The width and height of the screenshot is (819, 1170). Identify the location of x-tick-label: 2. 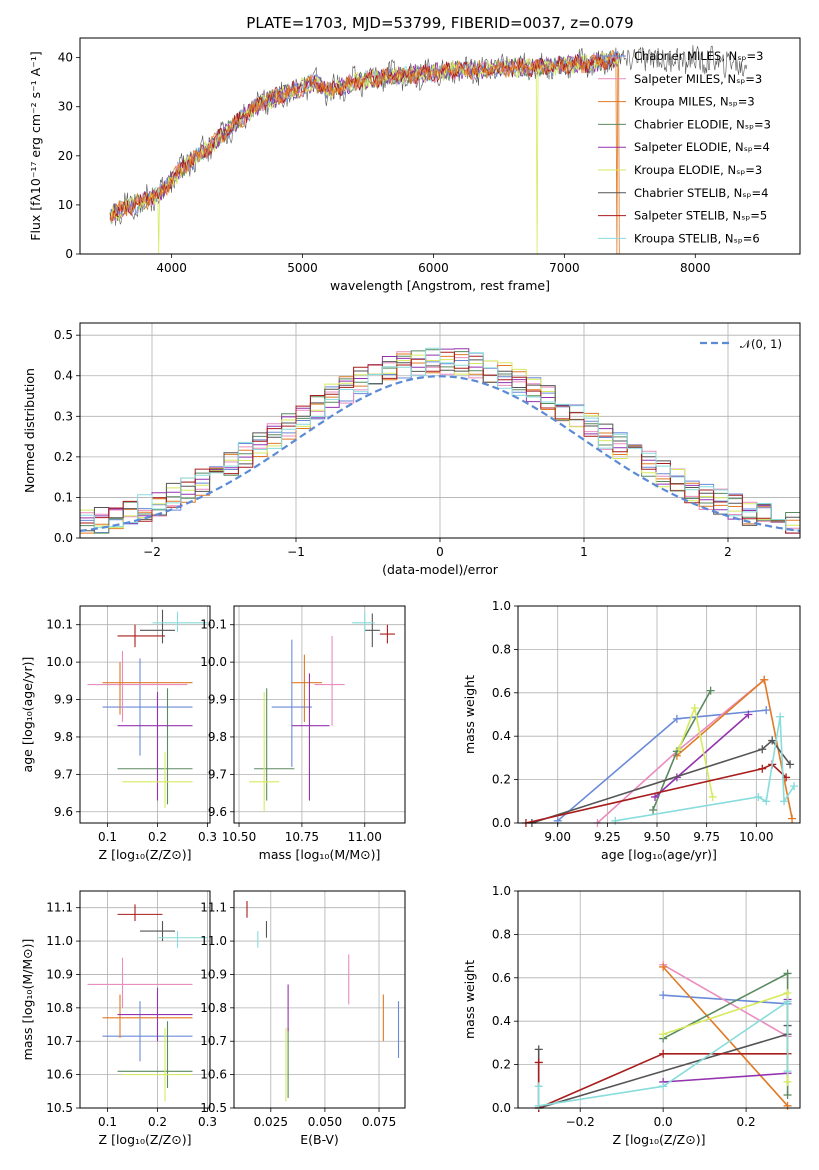
(728, 552).